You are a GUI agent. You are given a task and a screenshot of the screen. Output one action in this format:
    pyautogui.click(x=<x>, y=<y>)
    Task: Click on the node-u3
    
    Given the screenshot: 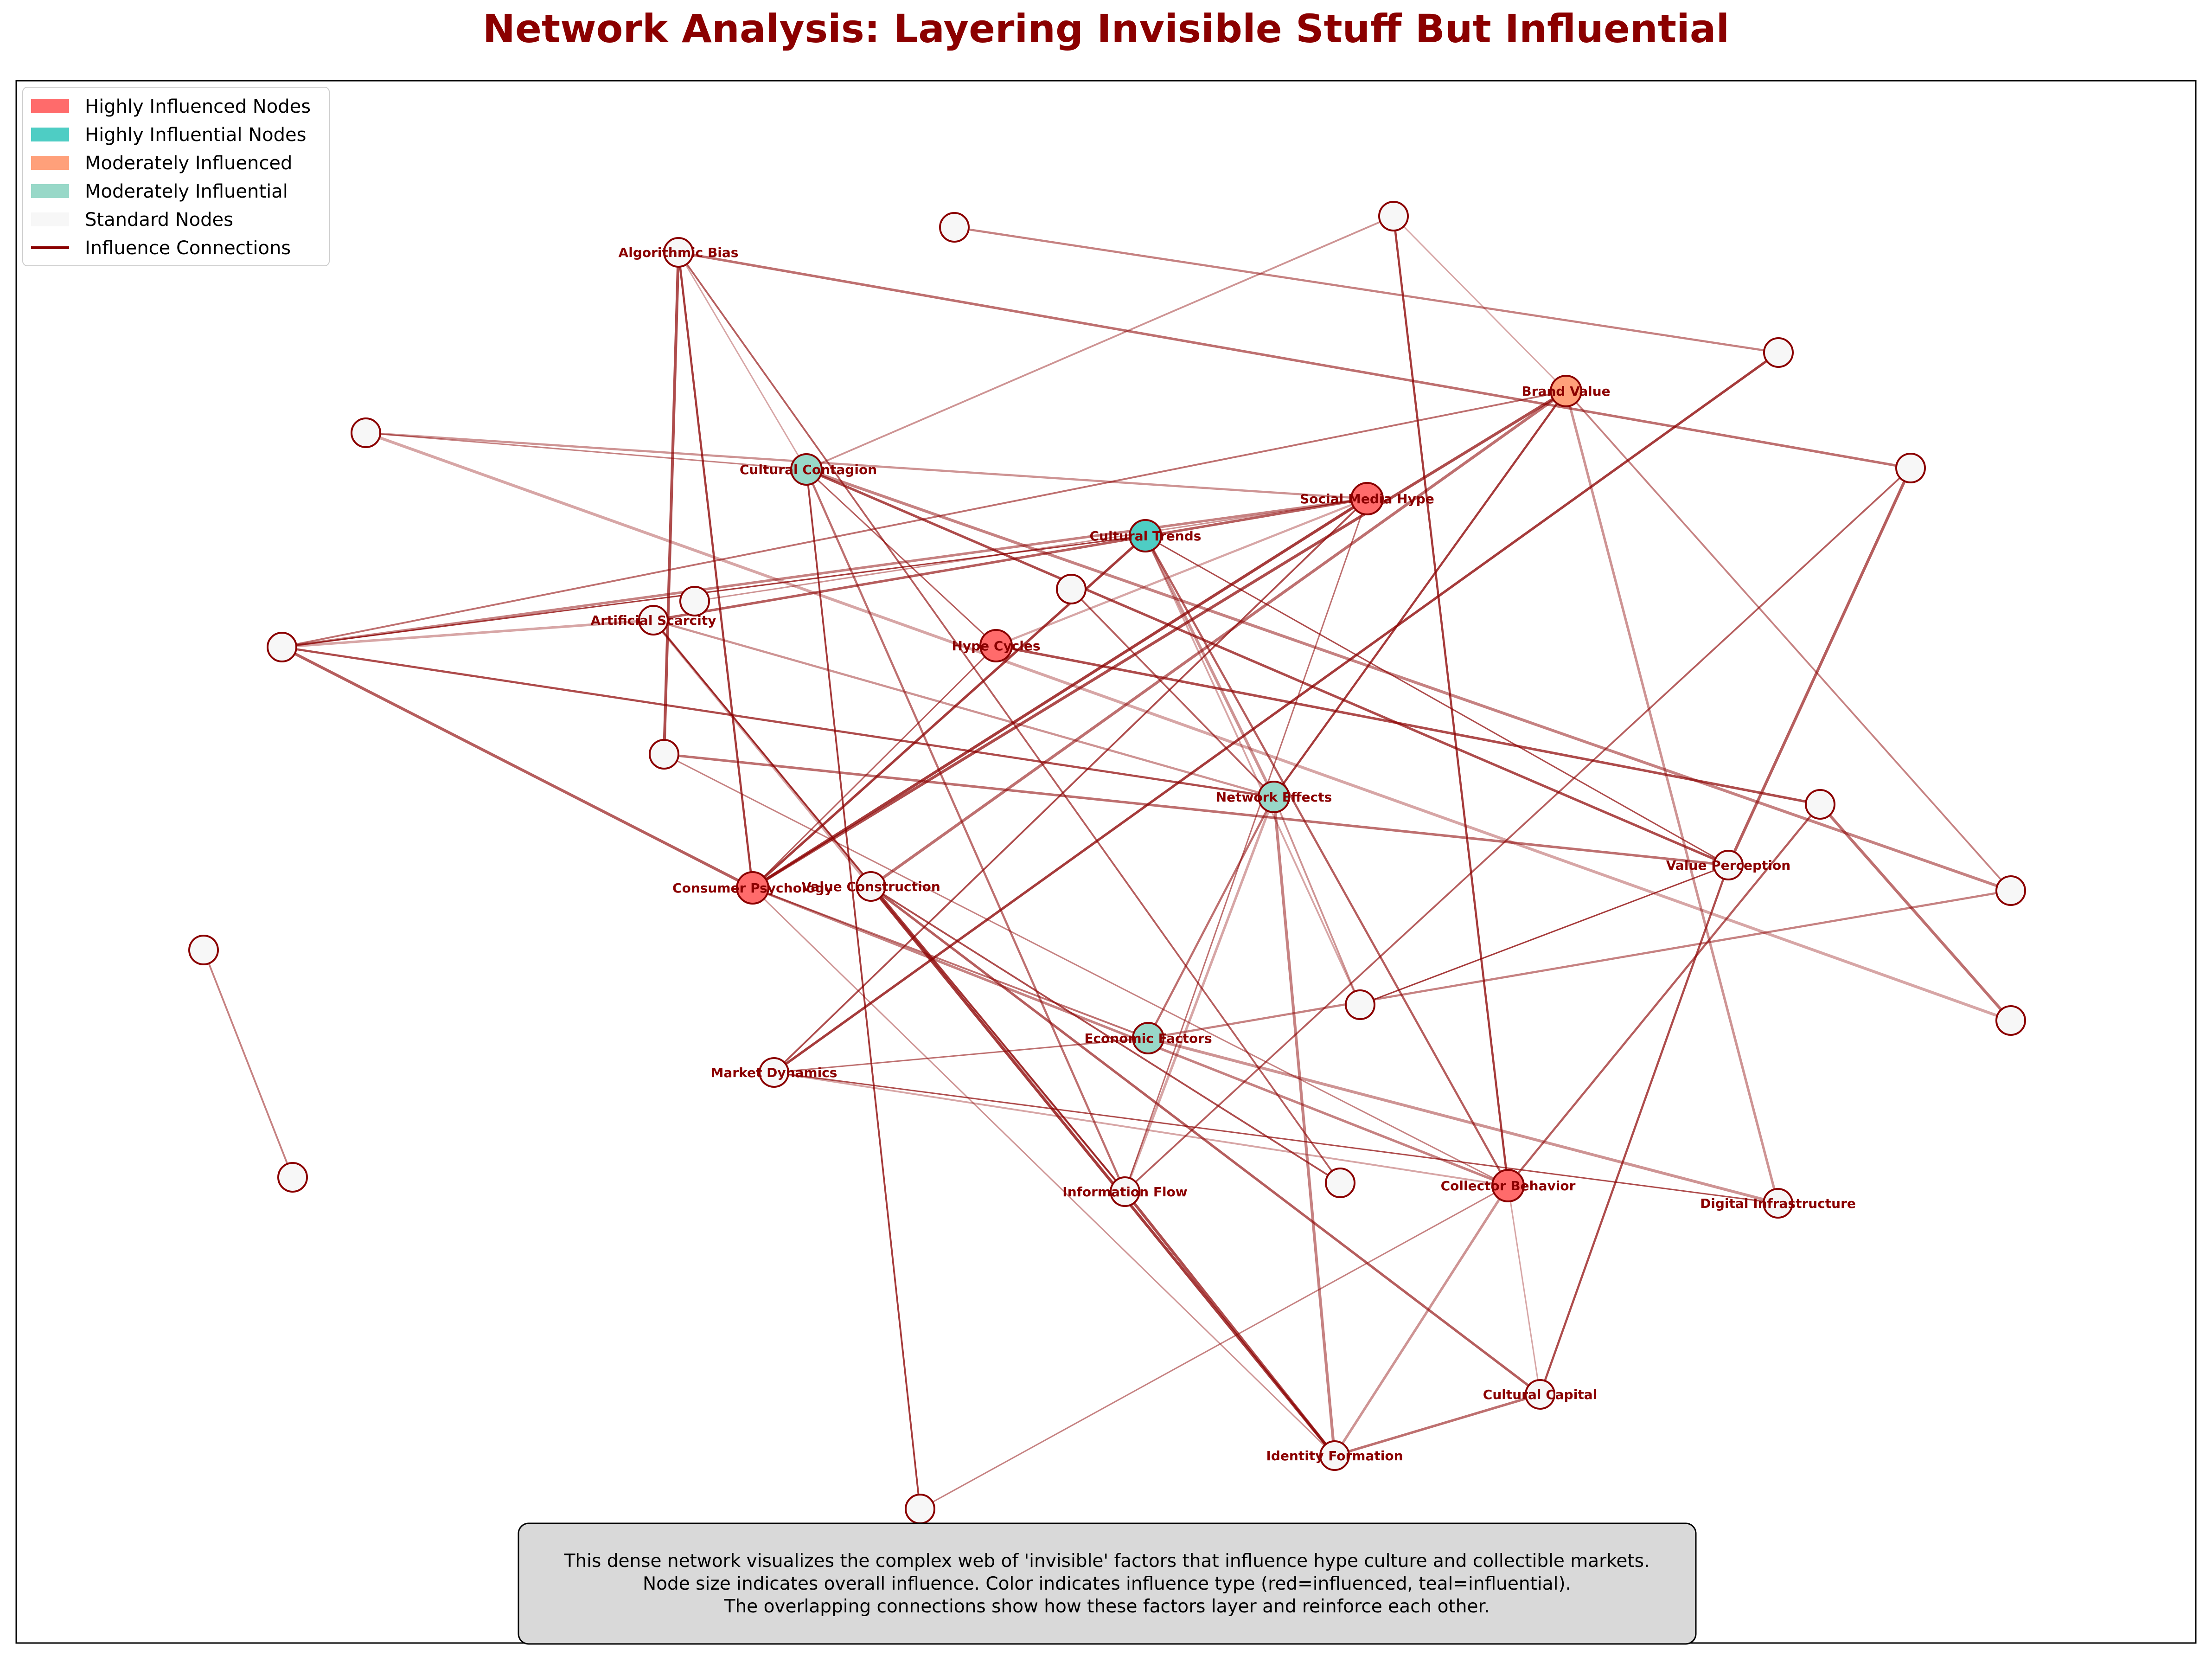 What is the action you would take?
    pyautogui.click(x=664, y=754)
    